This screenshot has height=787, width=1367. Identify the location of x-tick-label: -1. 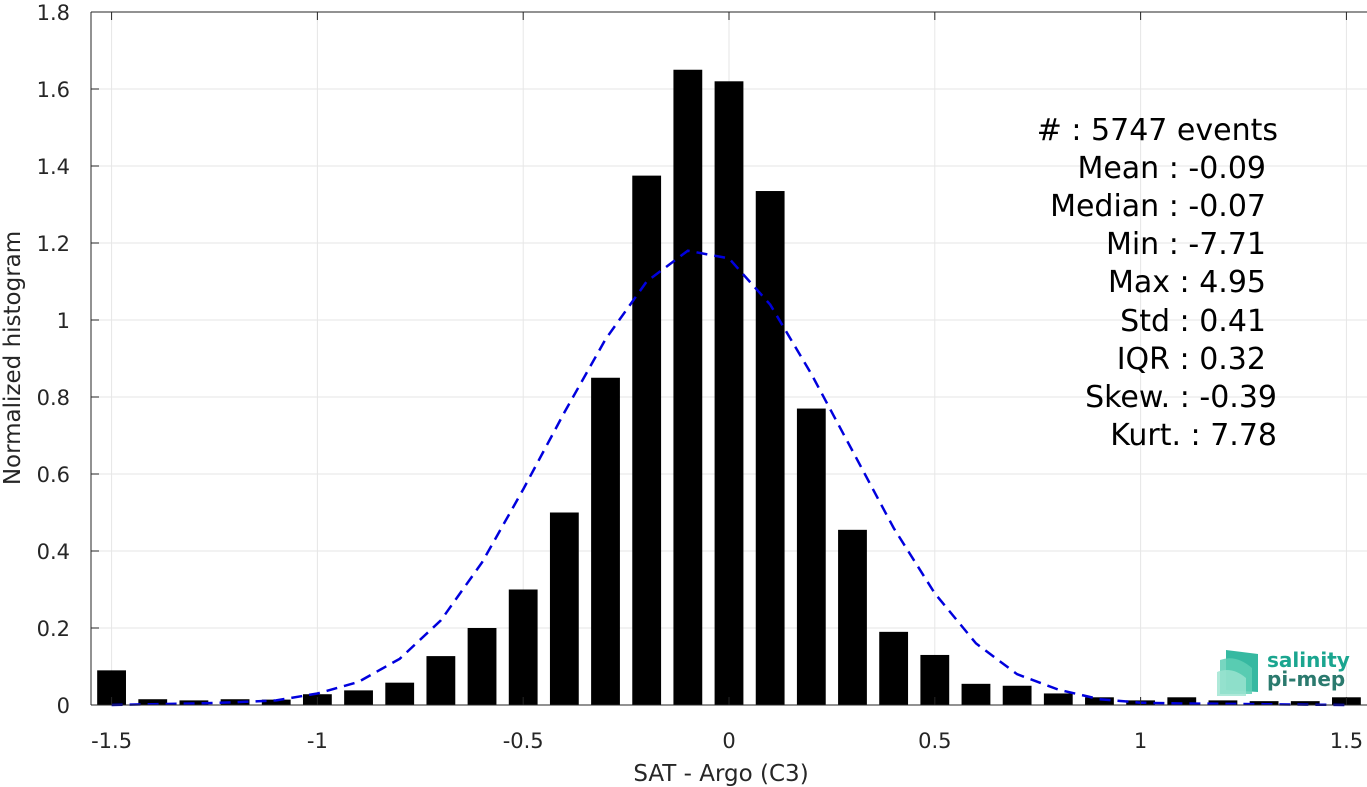
(317, 741).